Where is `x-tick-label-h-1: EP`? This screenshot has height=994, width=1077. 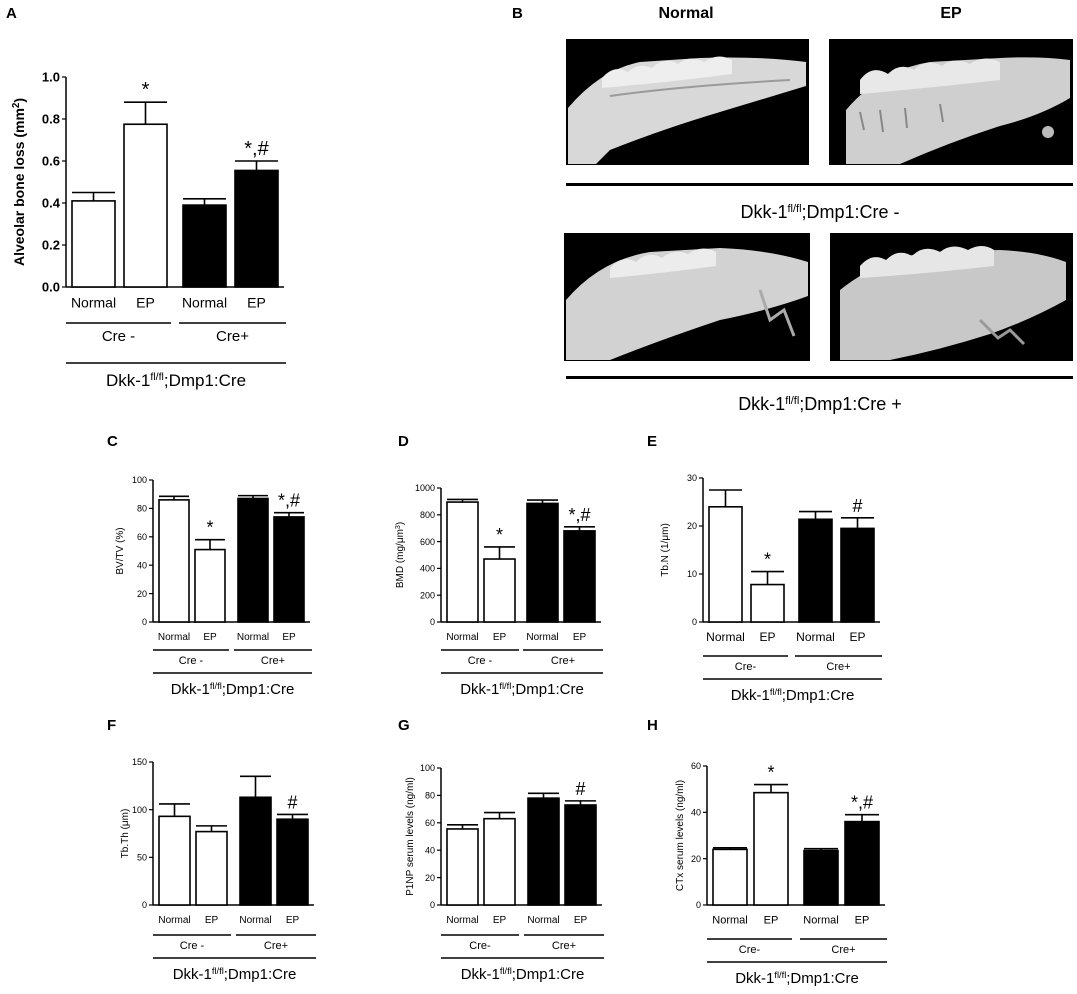 x-tick-label-h-1: EP is located at coordinates (771, 921).